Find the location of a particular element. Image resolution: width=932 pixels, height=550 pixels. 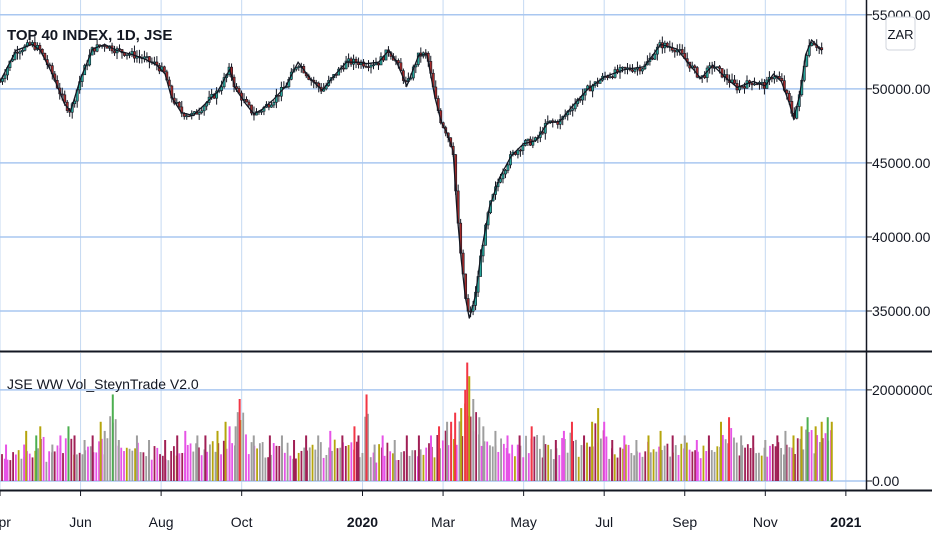

time-axis-label: 2021 is located at coordinates (845, 522).